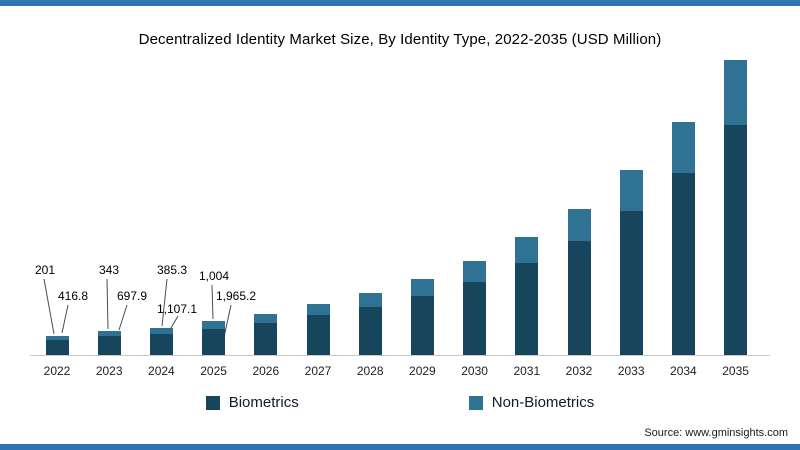 This screenshot has height=450, width=800. Describe the element at coordinates (214, 342) in the screenshot. I see `bar-biometrics-2025` at that location.